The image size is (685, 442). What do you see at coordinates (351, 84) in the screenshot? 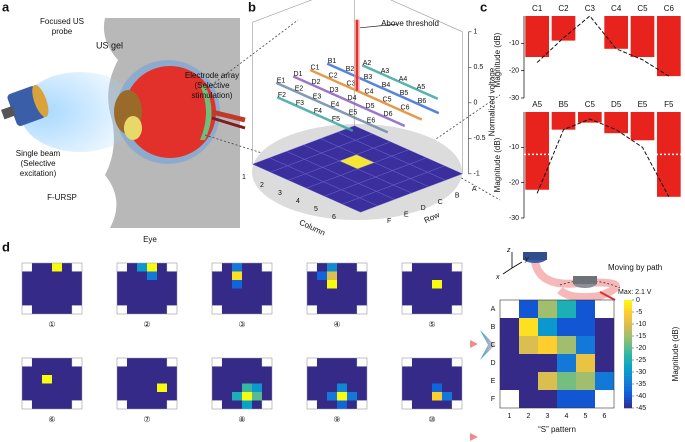
I see `electrode-label: C3` at bounding box center [351, 84].